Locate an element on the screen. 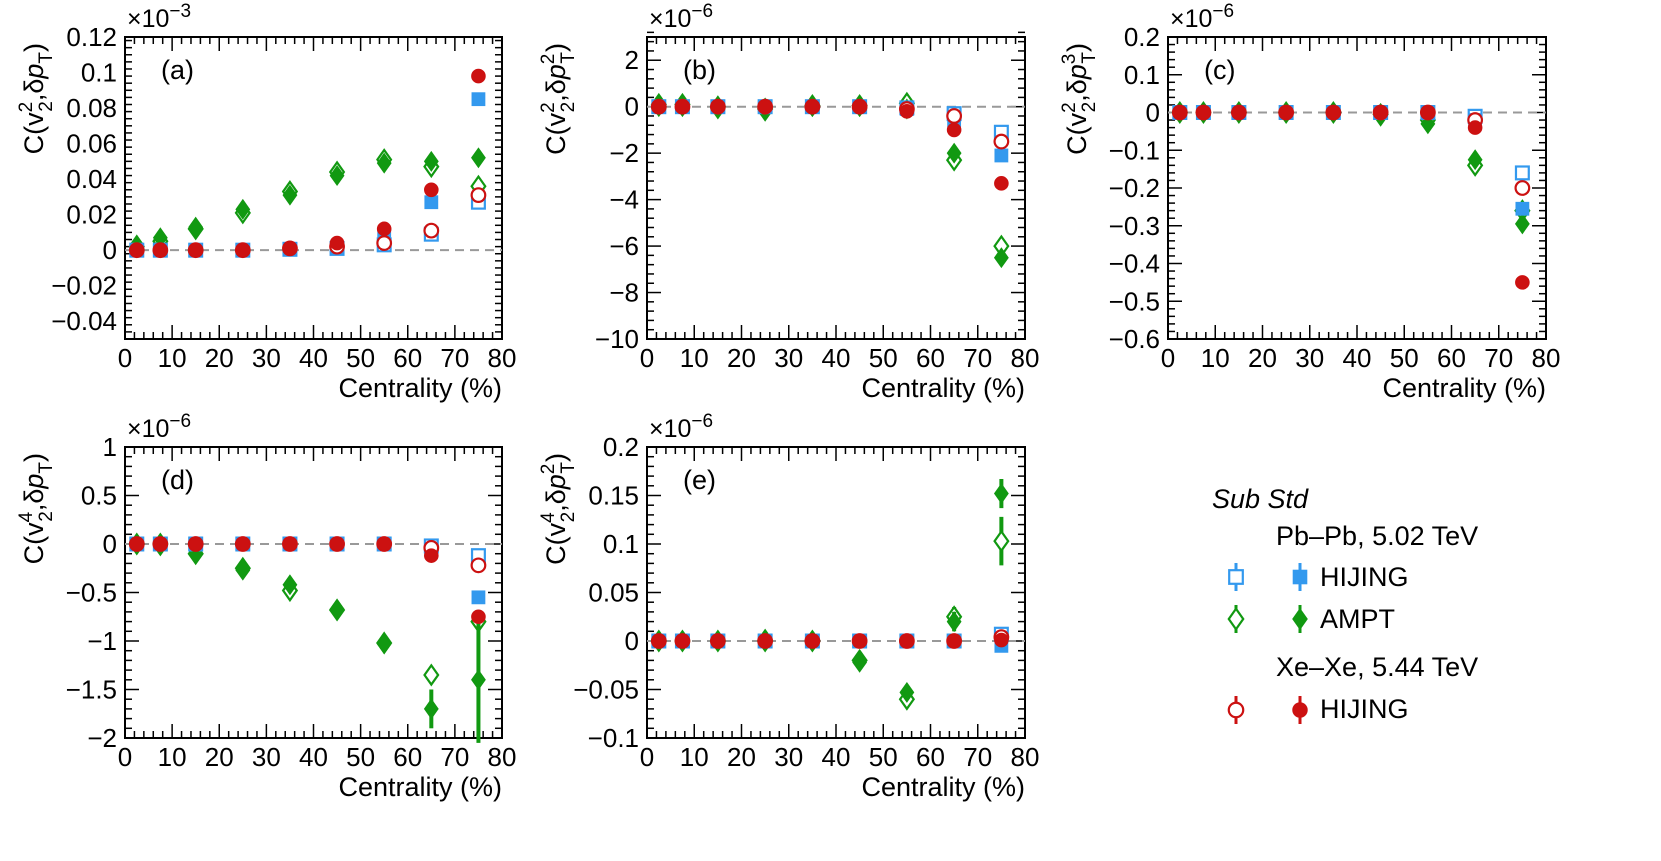 This screenshot has width=1661, height=861. legend-group-xexe: Xe–Xe, 5.44 TeV is located at coordinates (1377, 667).